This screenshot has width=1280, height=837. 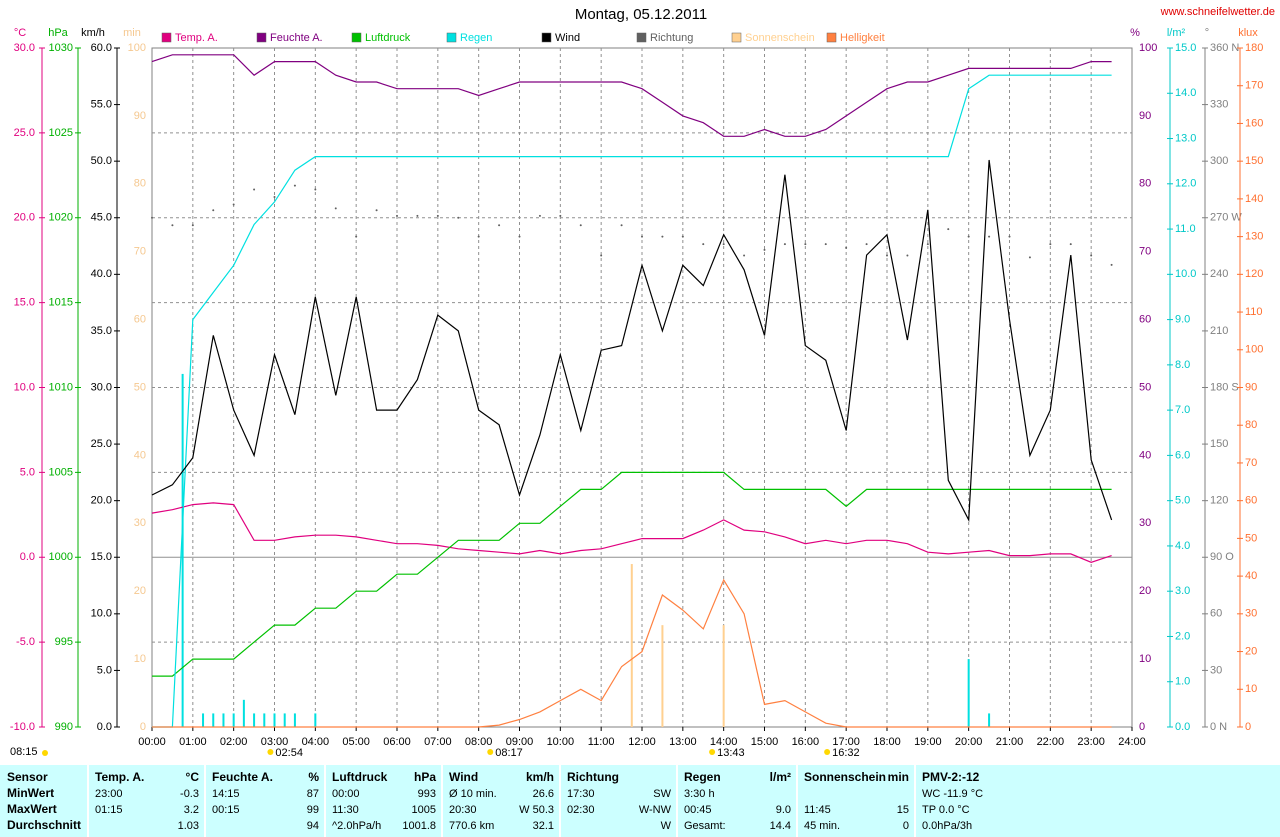 I want to click on x-tick-label: 16:00, so click(x=806, y=742).